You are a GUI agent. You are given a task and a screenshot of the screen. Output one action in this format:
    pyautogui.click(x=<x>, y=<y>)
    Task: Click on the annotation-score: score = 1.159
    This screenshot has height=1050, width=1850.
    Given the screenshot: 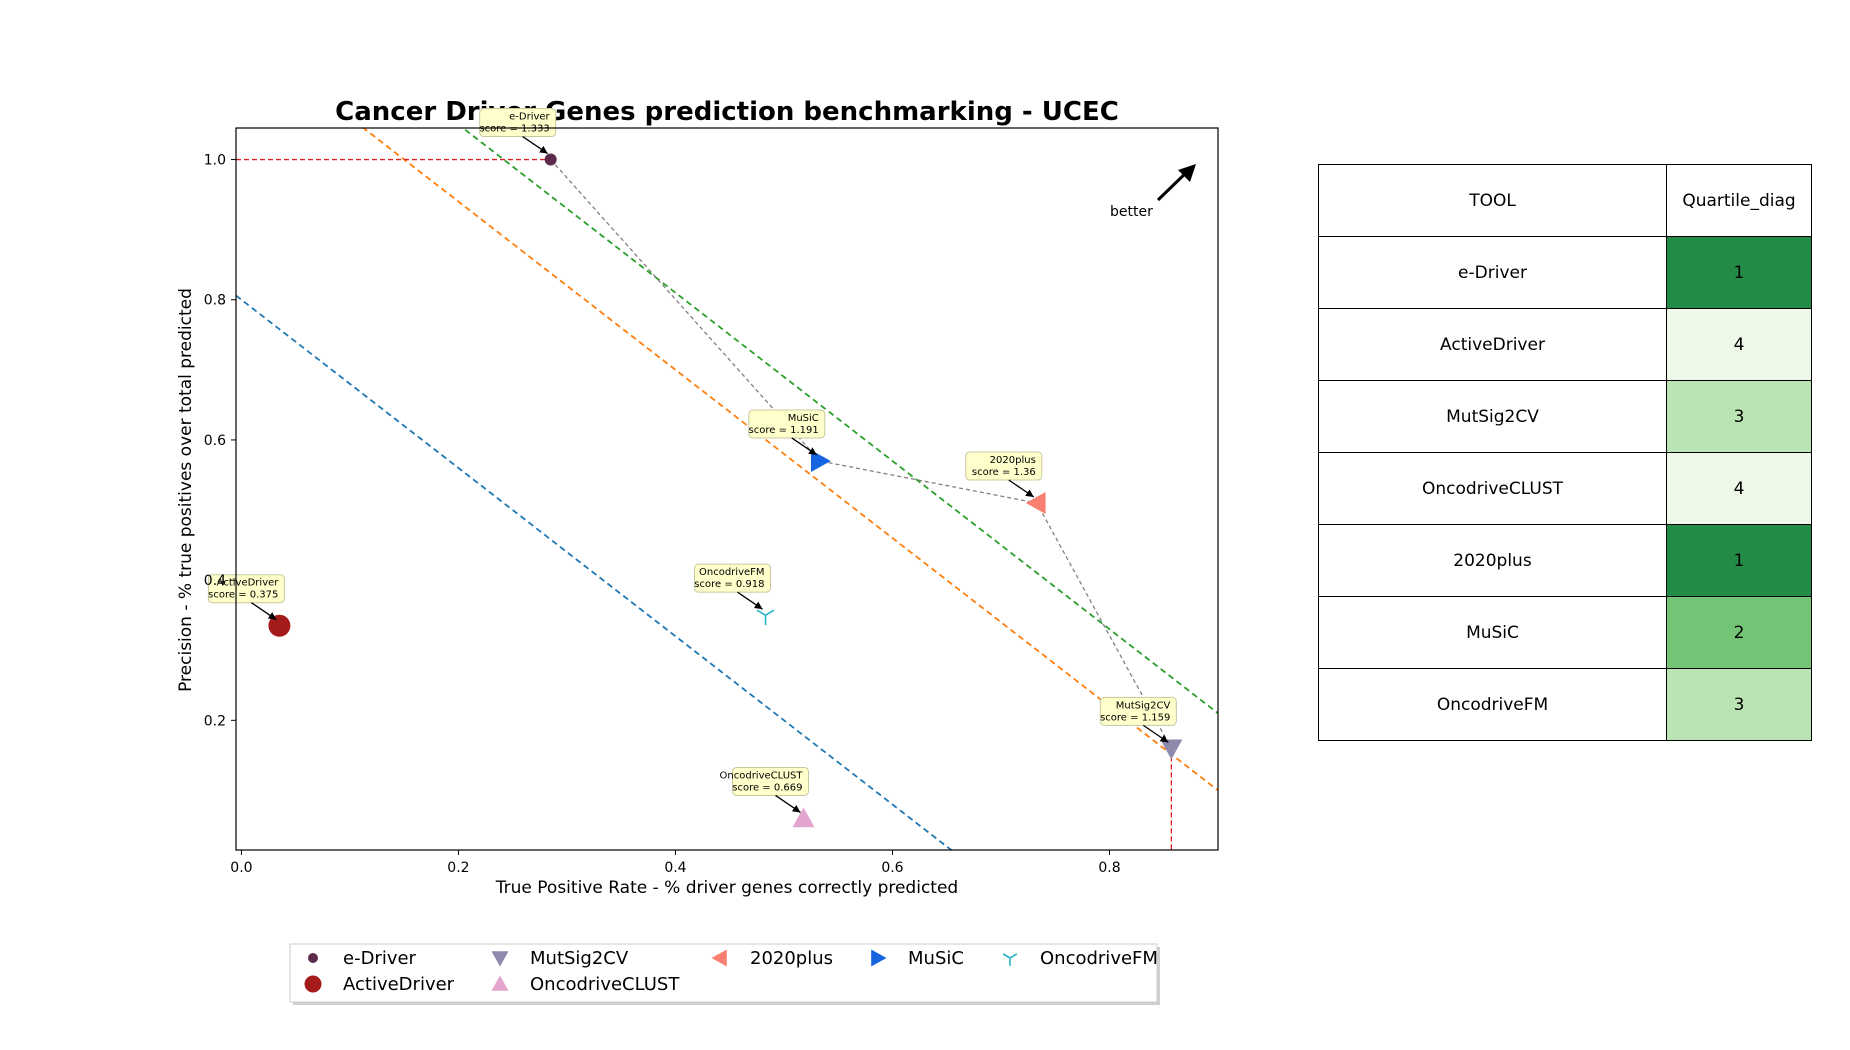 What is the action you would take?
    pyautogui.click(x=1135, y=717)
    